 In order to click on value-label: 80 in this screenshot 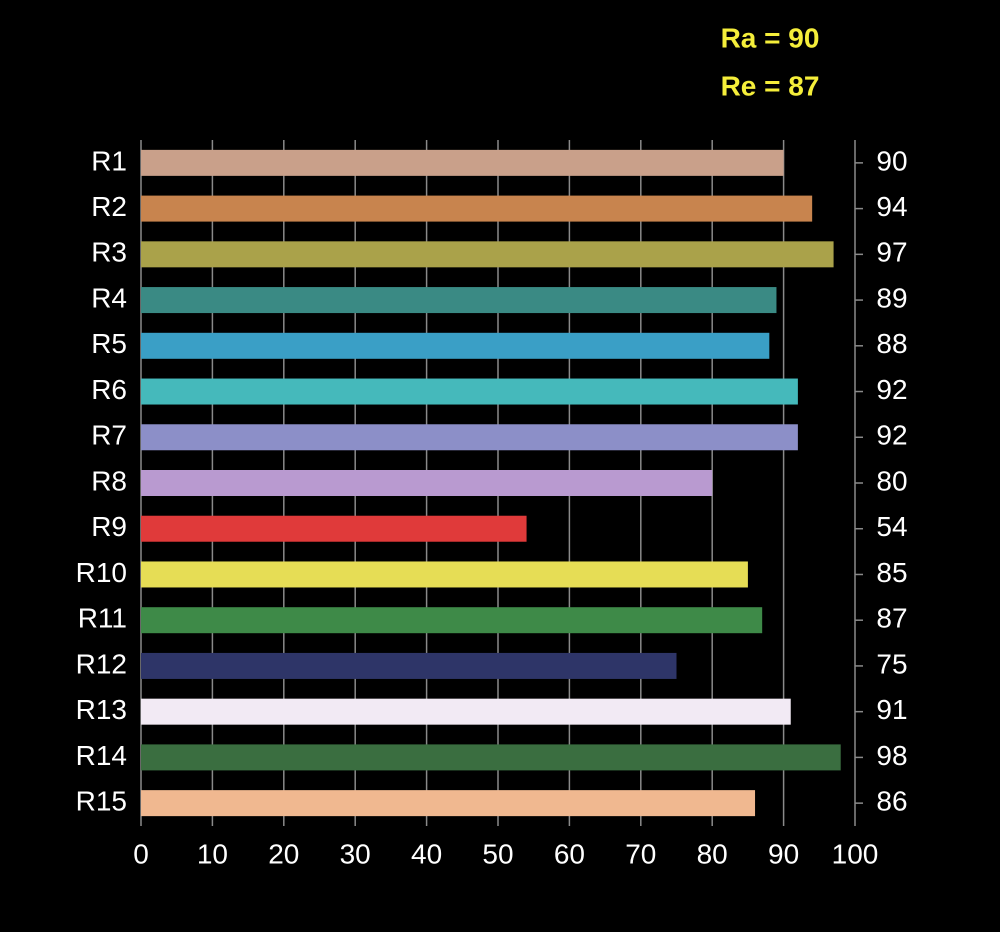, I will do `click(891, 480)`.